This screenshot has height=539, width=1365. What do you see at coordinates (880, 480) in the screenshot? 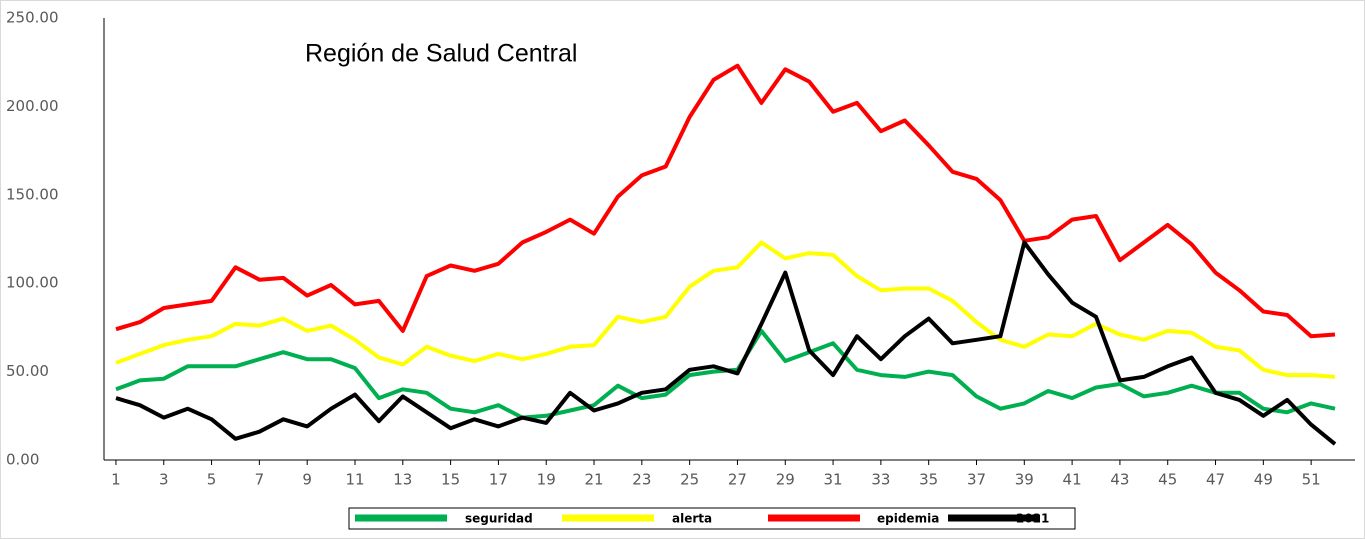
I see `x-tick-label: 33` at bounding box center [880, 480].